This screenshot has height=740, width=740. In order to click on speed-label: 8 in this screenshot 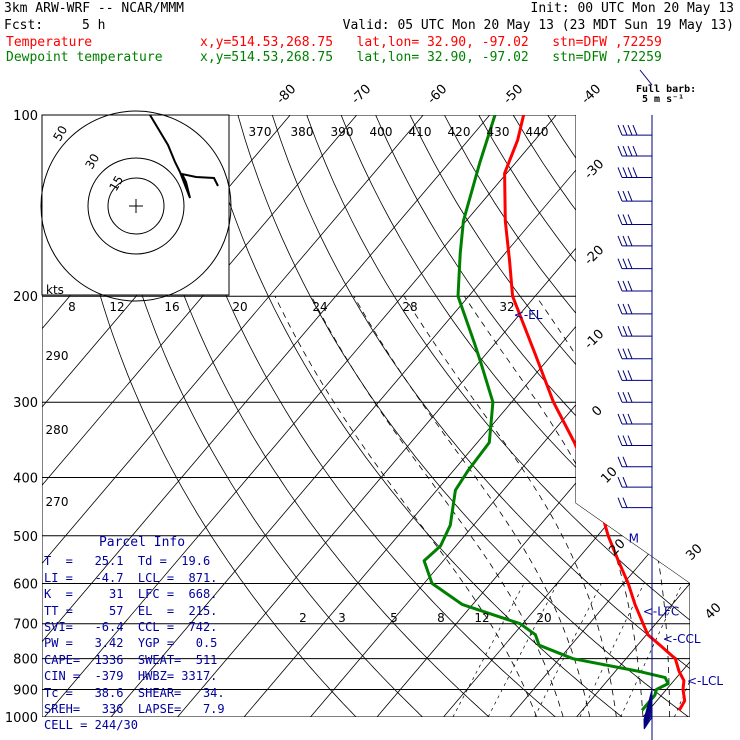, I will do `click(72, 307)`.